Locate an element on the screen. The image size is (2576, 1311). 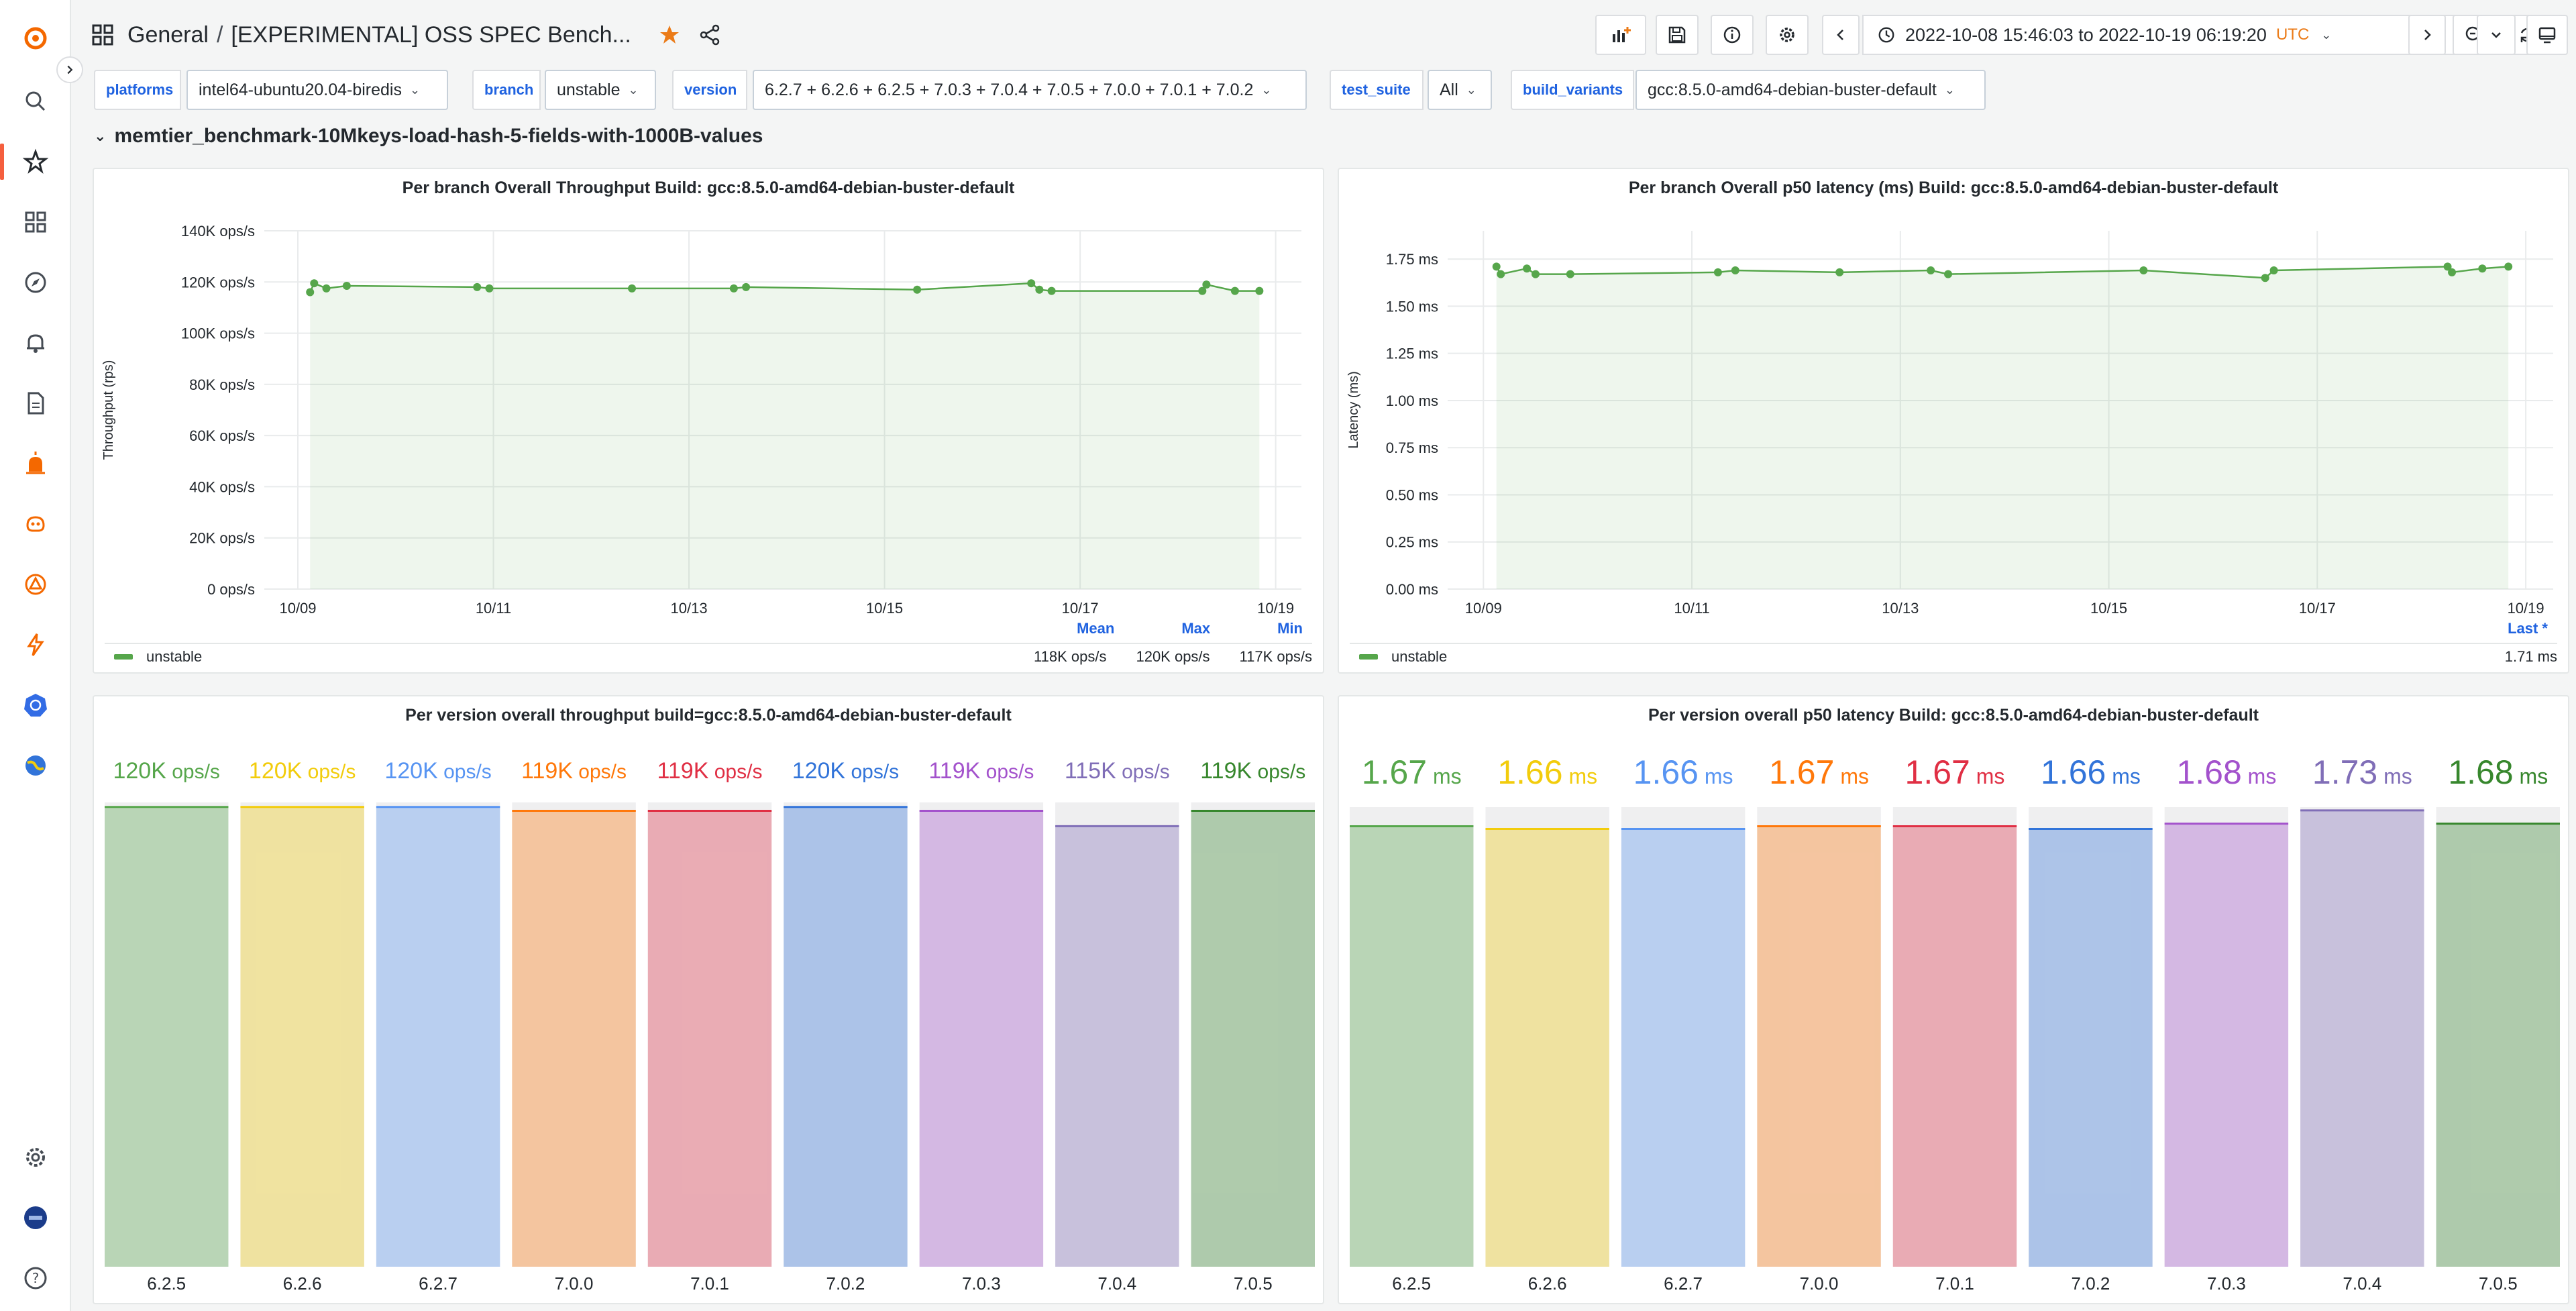
dashboard-settings-button is located at coordinates (1787, 35).